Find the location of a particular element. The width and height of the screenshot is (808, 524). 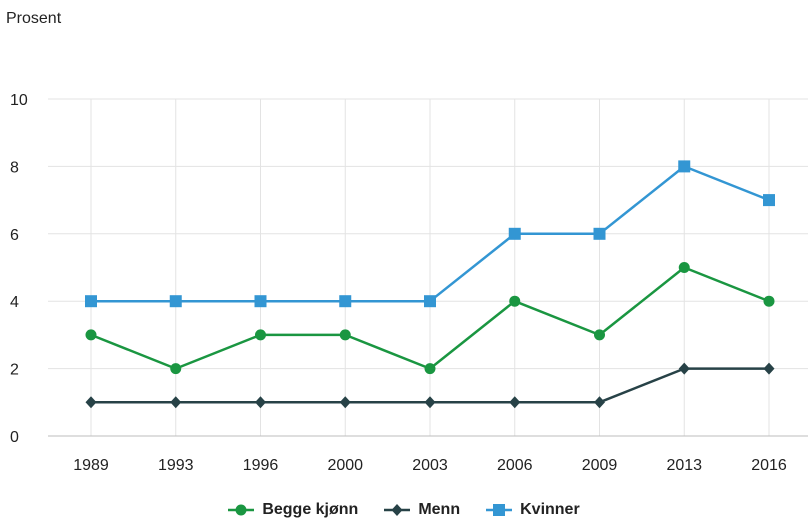

x-tick-label: 1989 is located at coordinates (91, 465).